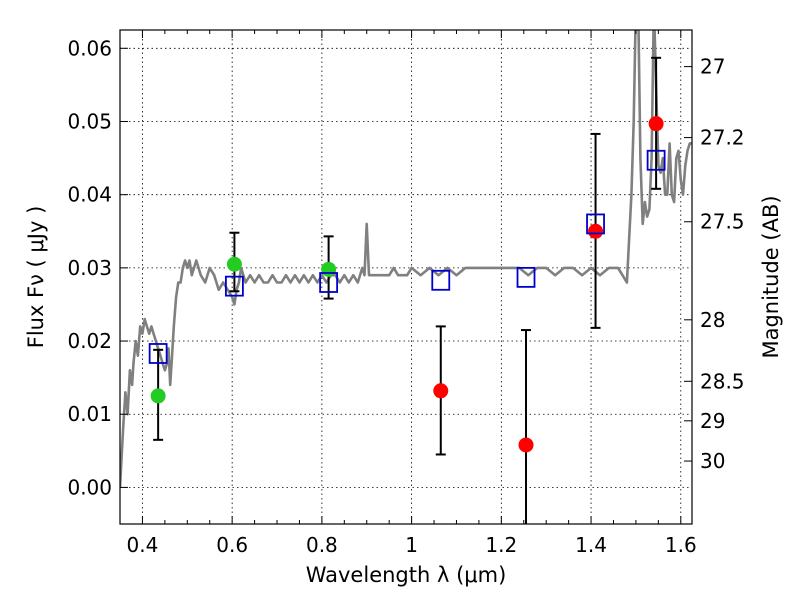  I want to click on right-tick-label: 27.5, so click(722, 222).